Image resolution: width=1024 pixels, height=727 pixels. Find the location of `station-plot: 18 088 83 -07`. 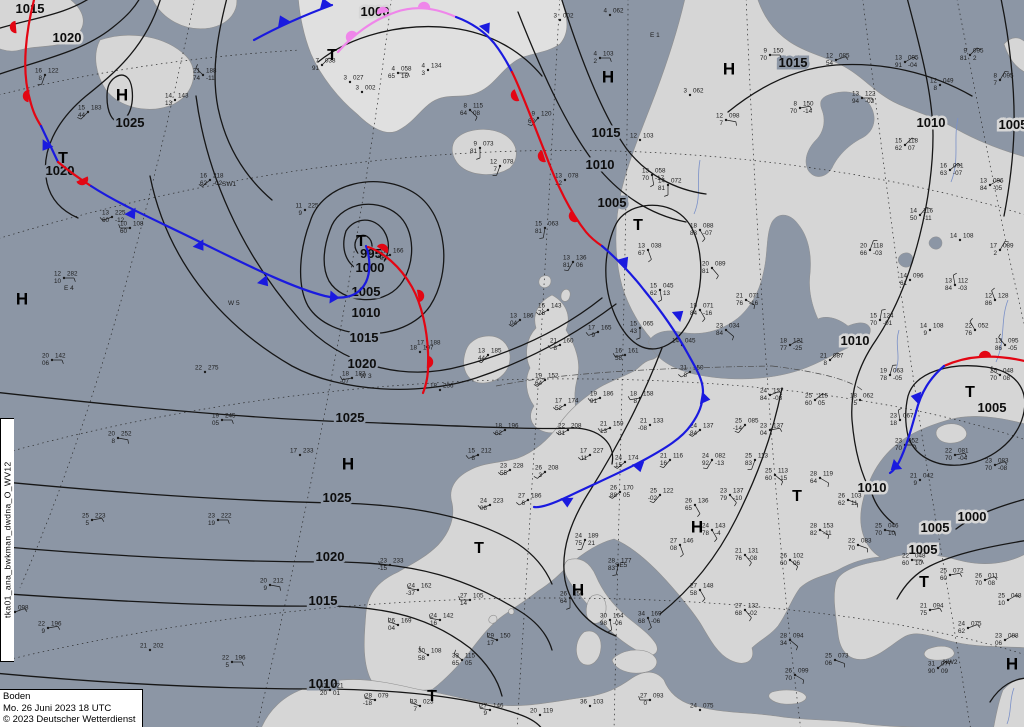

station-plot: 18 088 83 -07 is located at coordinates (702, 232).